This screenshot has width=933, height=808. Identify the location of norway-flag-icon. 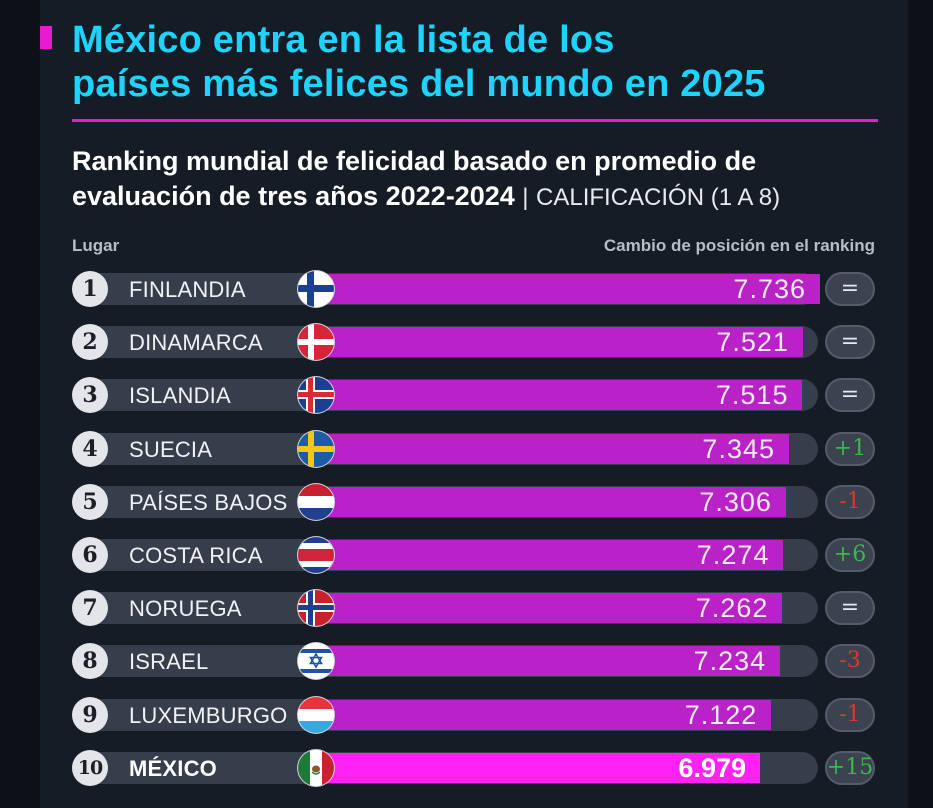
(316, 608).